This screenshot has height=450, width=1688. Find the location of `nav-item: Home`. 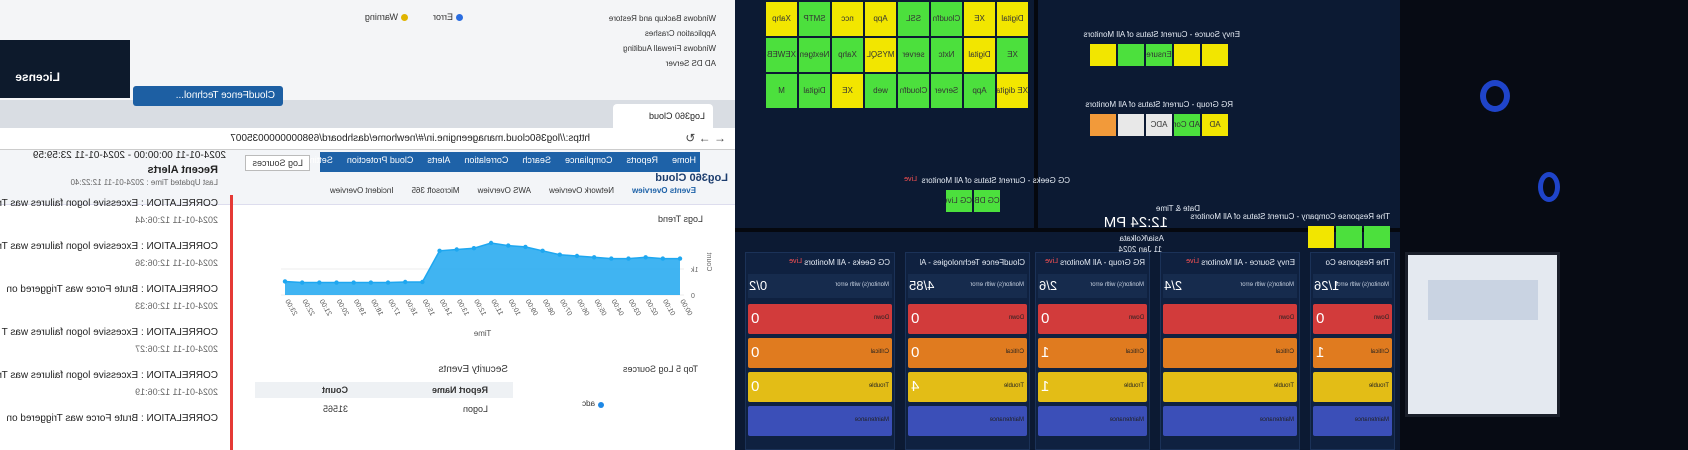

nav-item: Home is located at coordinates (683, 160).